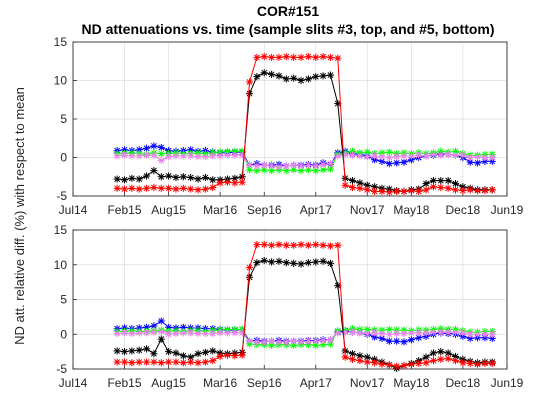 The height and width of the screenshot is (420, 560). Describe the element at coordinates (61, 42) in the screenshot. I see `y-tick-label: 15` at that location.